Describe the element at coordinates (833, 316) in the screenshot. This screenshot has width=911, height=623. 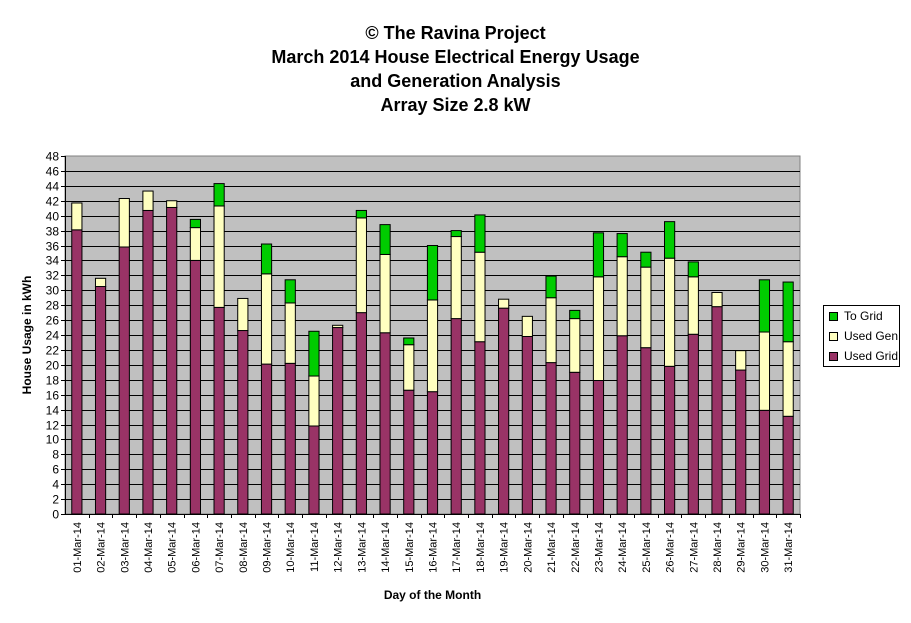
I see `legend-swatch-to-grid` at that location.